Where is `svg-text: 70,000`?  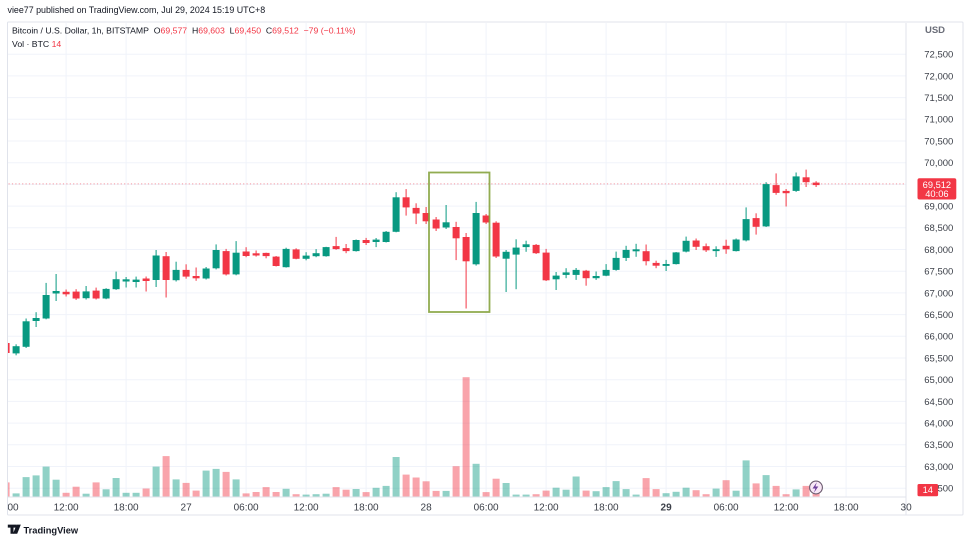
svg-text: 70,000 is located at coordinates (938, 163).